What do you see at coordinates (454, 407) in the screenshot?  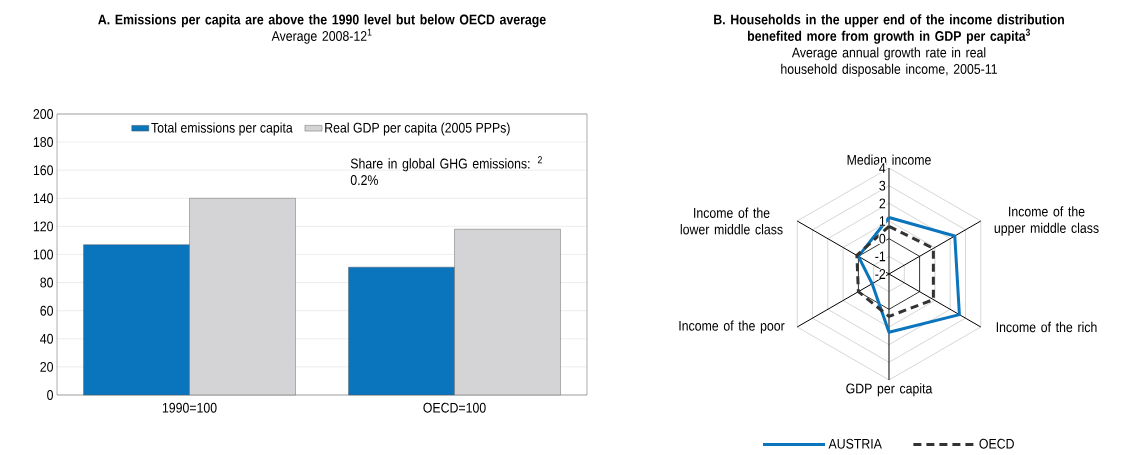 I see `x-tick-label: OECD=100` at bounding box center [454, 407].